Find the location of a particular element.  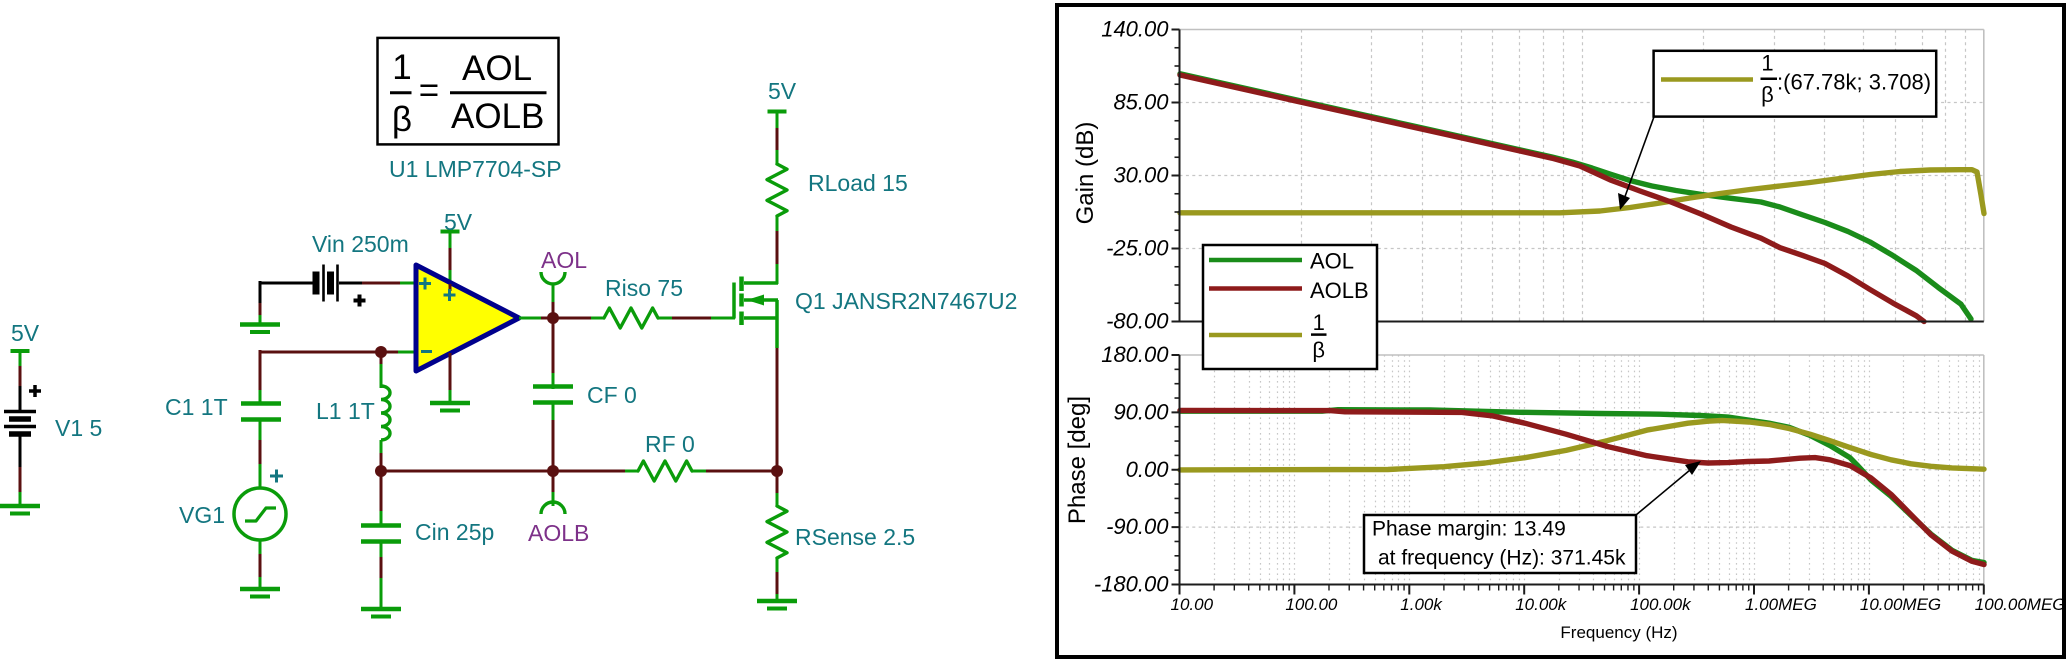

svg-text: 10.00k is located at coordinates (1541, 604).